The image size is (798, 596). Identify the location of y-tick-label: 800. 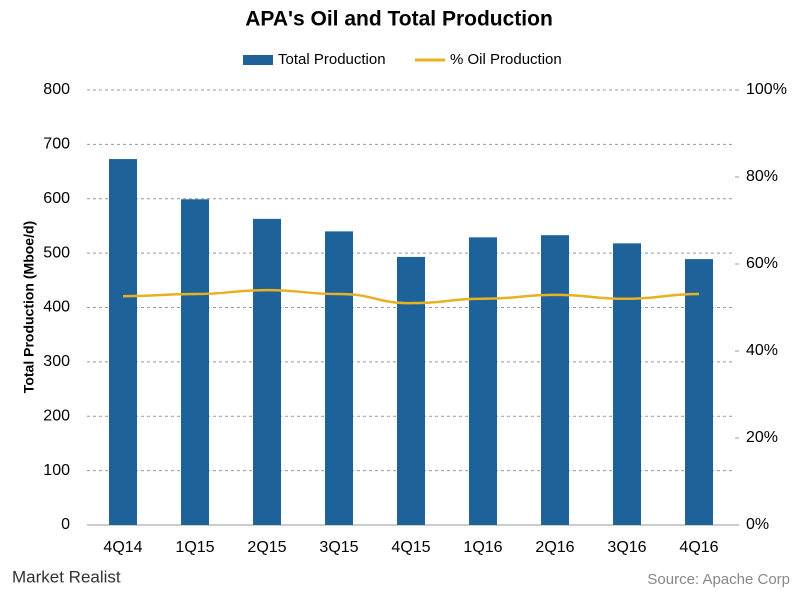
(56, 89).